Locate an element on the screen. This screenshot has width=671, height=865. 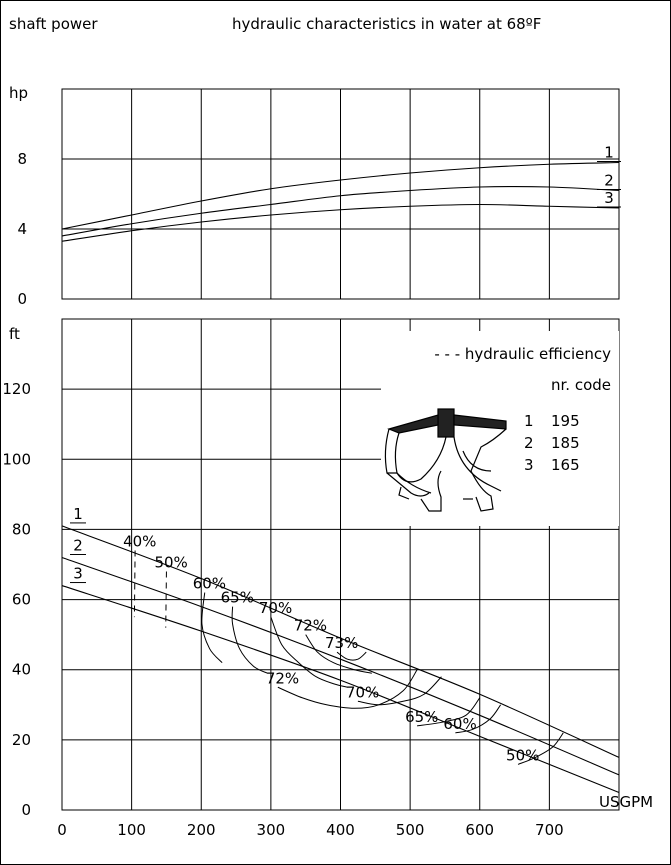
head-y-tick-label: 20 is located at coordinates (21, 740).